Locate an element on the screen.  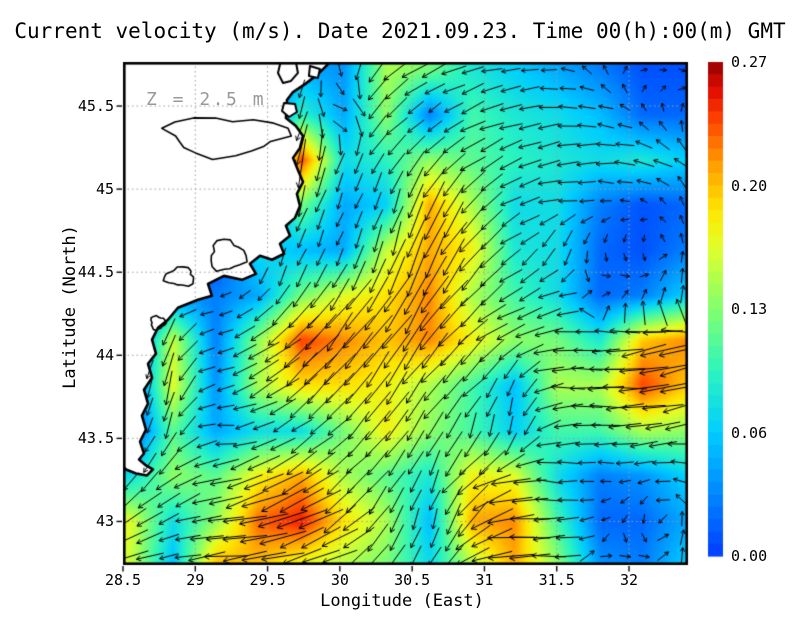
y-tick-label: 45.5 is located at coordinates (95, 106).